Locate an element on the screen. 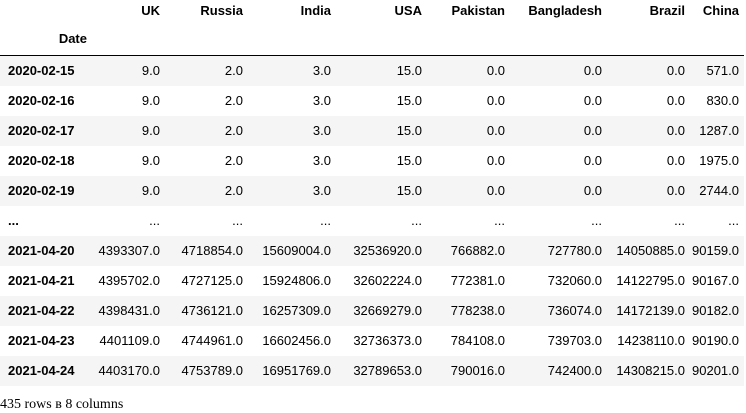 This screenshot has height=413, width=746. table-cell: 4736121.0 is located at coordinates (212, 310).